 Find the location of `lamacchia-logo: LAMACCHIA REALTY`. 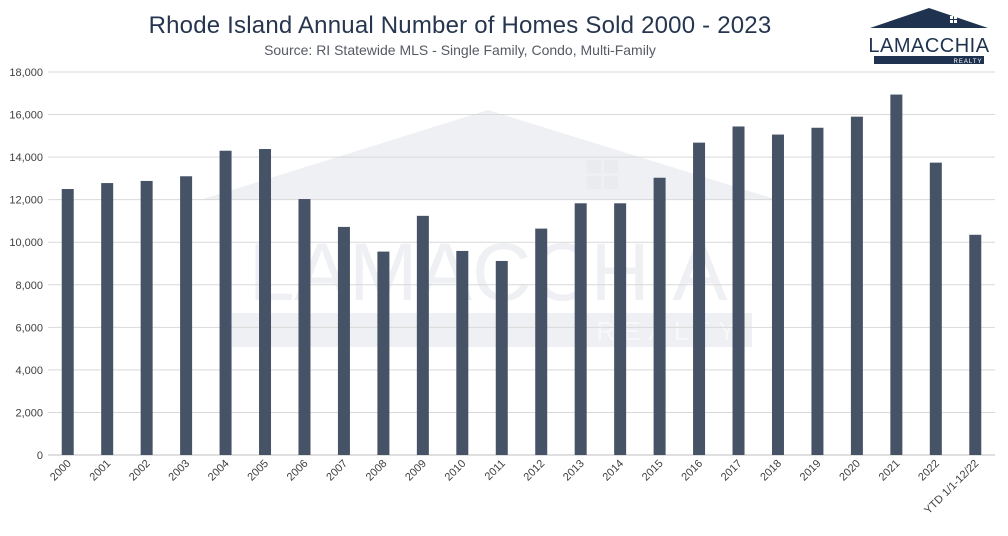

lamacchia-logo: LAMACCHIA REALTY is located at coordinates (929, 36).